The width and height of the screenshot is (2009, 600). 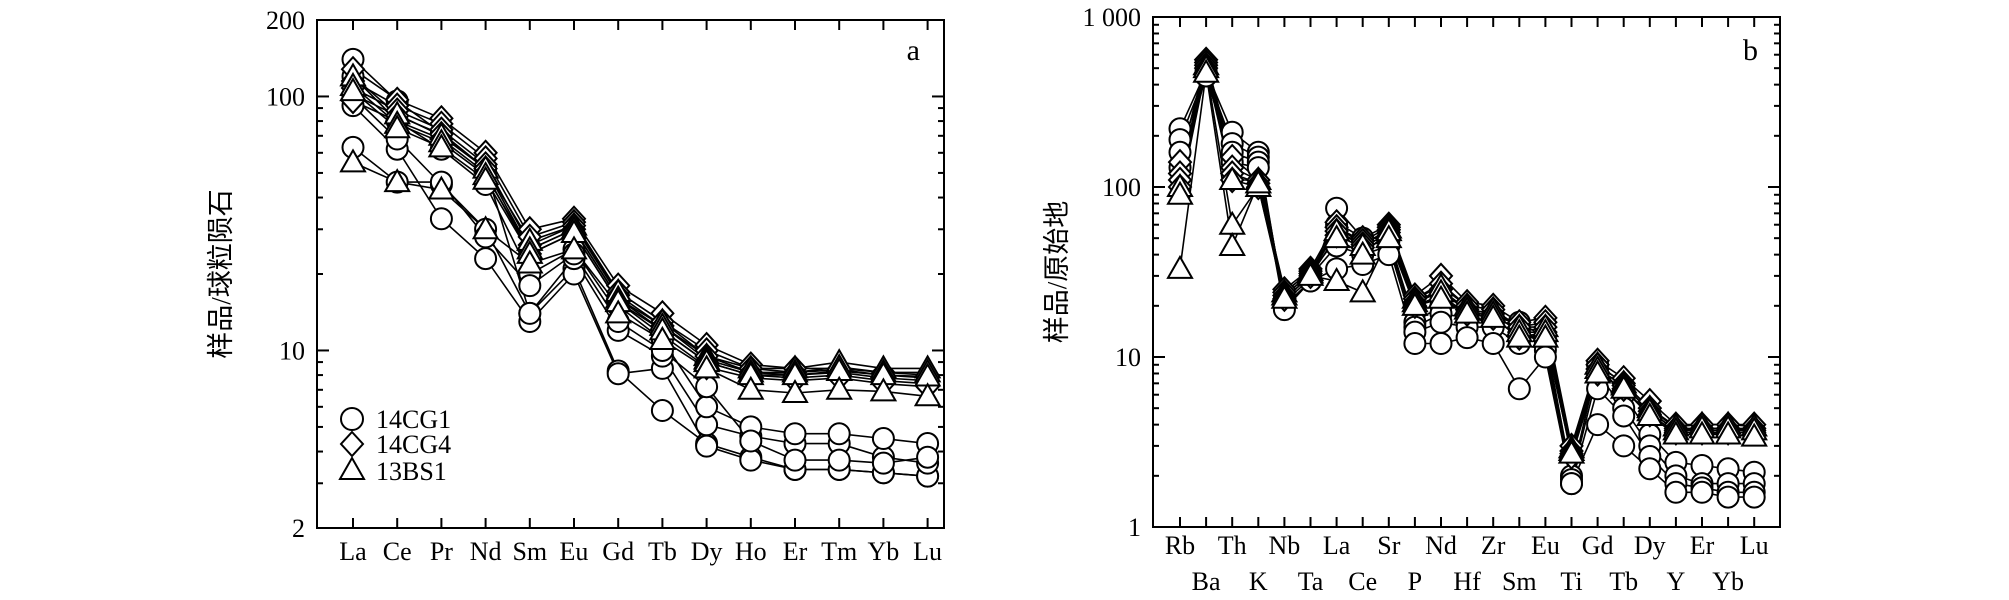 I want to click on y-tick-label: 1, so click(x=1134, y=527).